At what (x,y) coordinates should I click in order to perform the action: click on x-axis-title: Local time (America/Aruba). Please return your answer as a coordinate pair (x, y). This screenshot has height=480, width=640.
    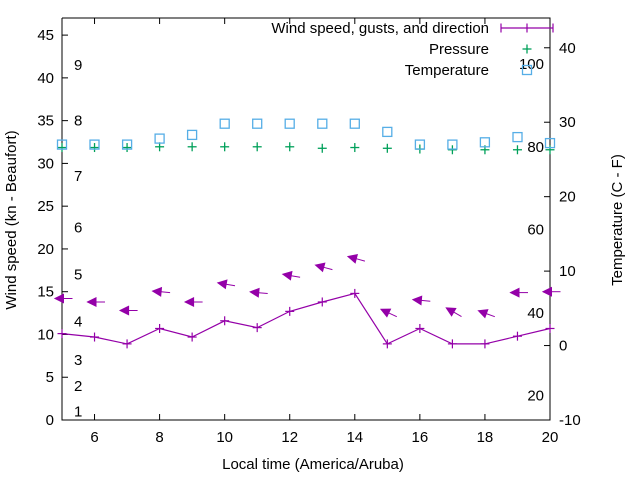
    Looking at the image, I should click on (313, 464).